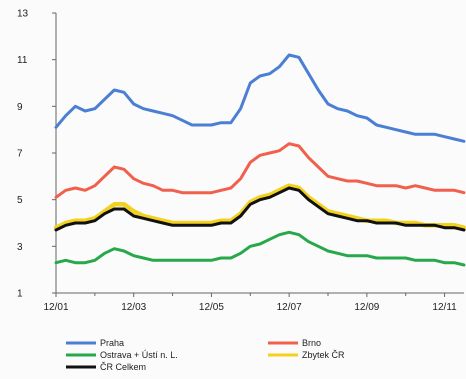 This screenshot has height=379, width=466. I want to click on legend-item: Praha, so click(95, 343).